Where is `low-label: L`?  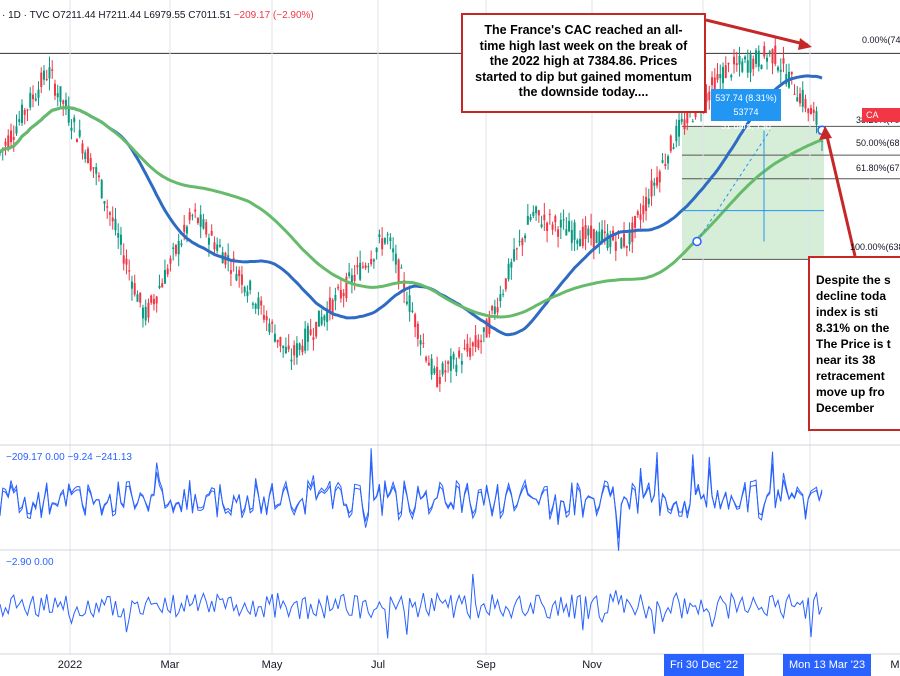 low-label: L is located at coordinates (146, 15).